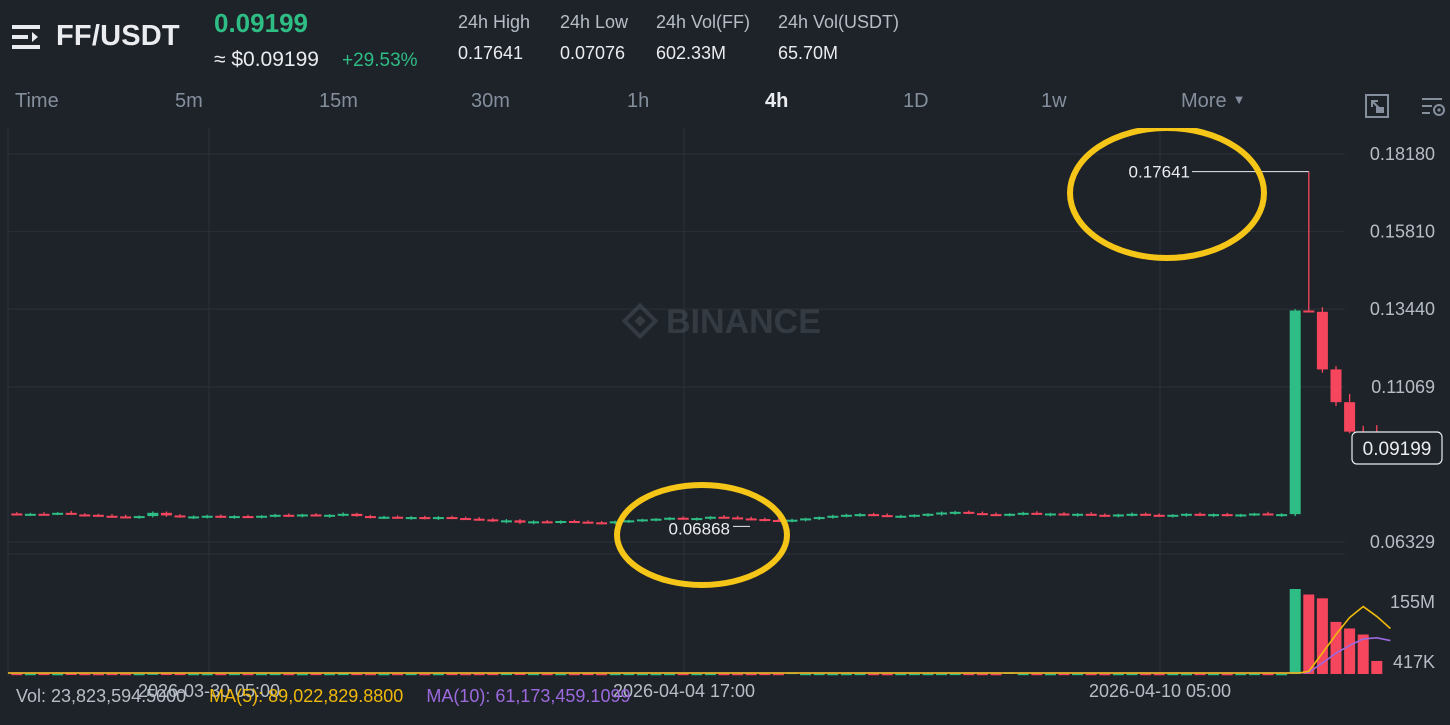  What do you see at coordinates (1213, 101) in the screenshot?
I see `tab-more: More ▼` at bounding box center [1213, 101].